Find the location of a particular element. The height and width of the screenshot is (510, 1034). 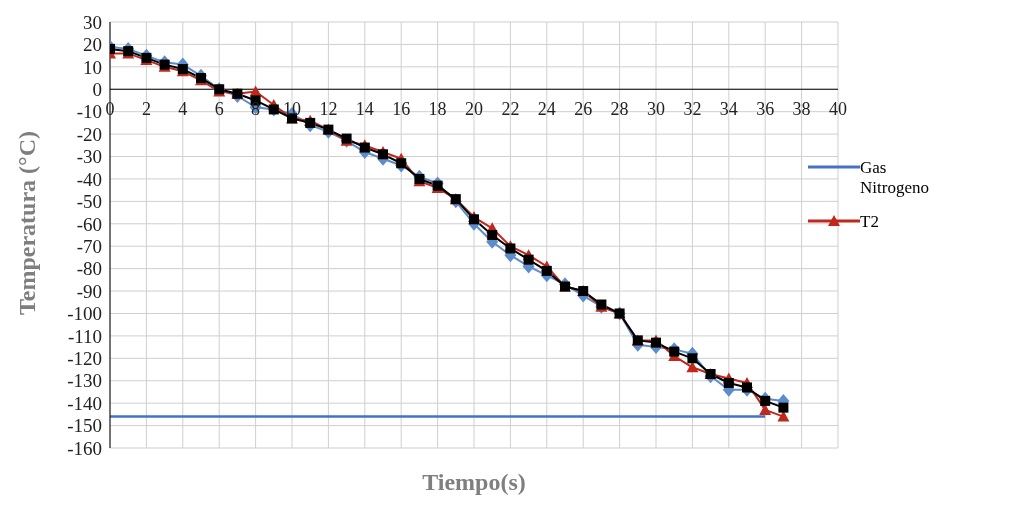

y-tick-label: -150 is located at coordinates (84, 426).